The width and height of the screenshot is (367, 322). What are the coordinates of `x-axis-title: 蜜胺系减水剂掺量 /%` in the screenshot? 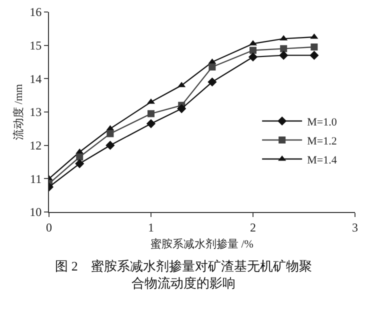 It's located at (202, 244).